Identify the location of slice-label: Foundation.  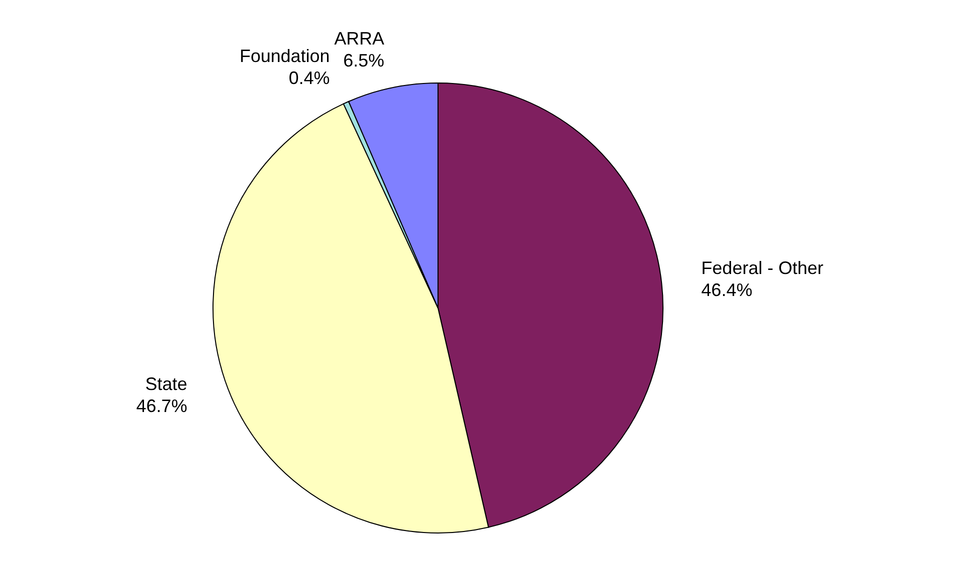
(285, 56).